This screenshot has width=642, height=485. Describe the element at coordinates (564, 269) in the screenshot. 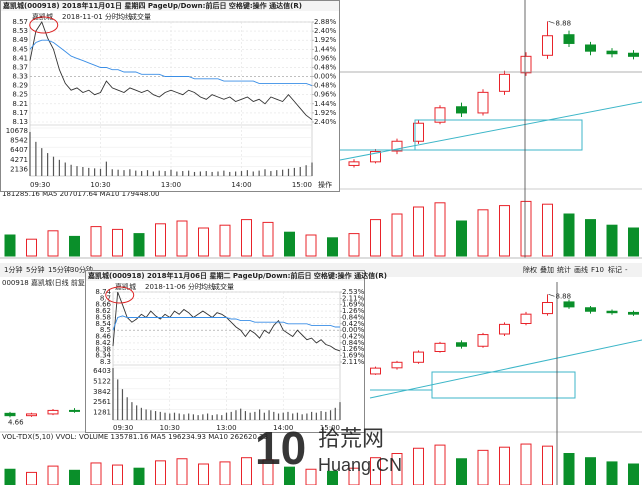

I see `toolbar-item: 统计` at that location.